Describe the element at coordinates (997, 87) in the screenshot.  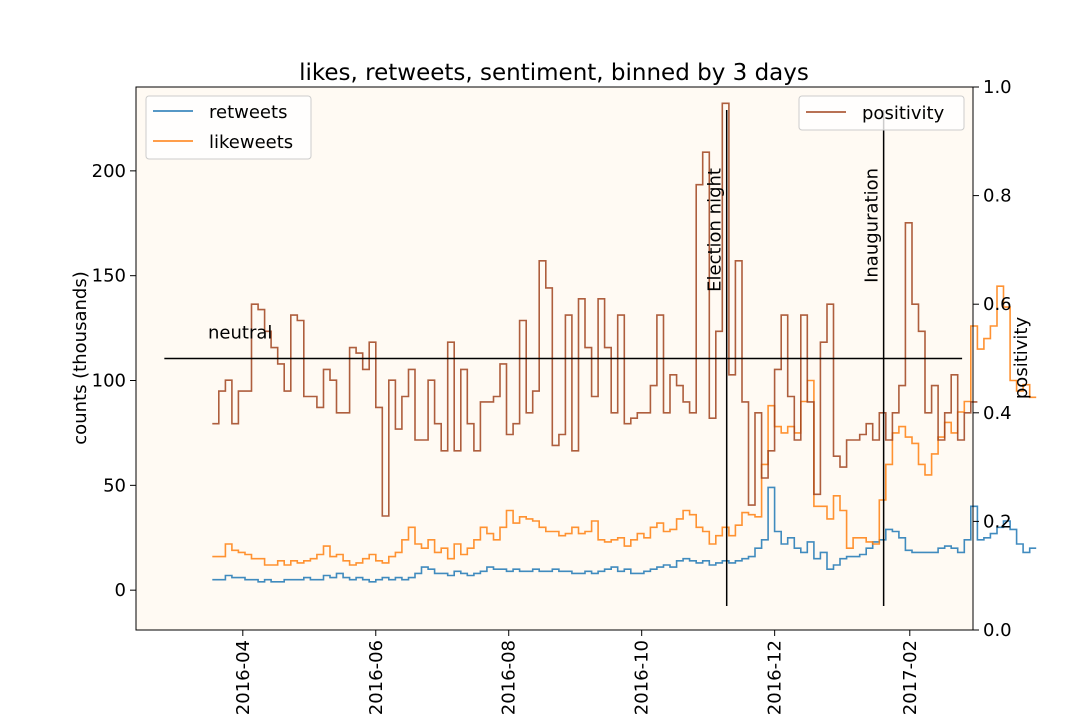
I see `y-right-tick-label-5: 1.0` at that location.